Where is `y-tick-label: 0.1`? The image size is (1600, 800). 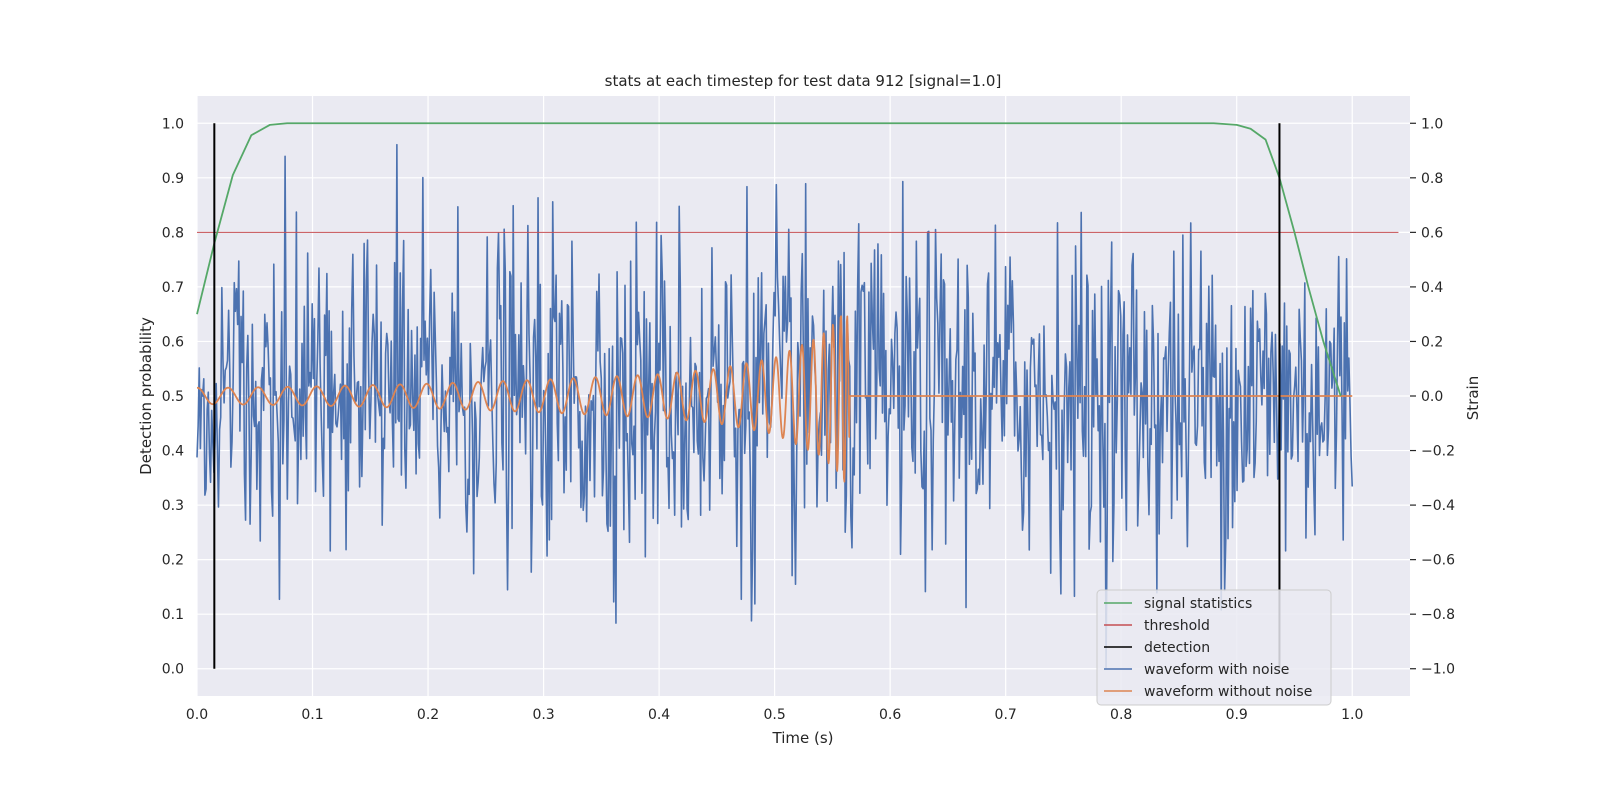 y-tick-label: 0.1 is located at coordinates (173, 615).